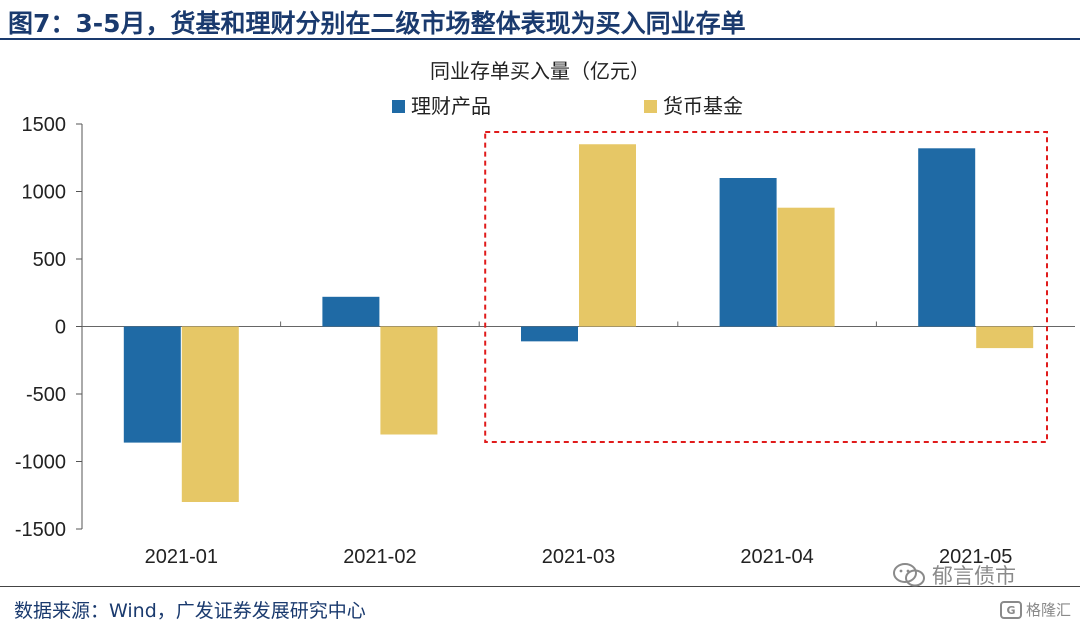  Describe the element at coordinates (377, 23) in the screenshot. I see `figure-title: 图7：3-5月，货基和理财分别在二级市场整体表现为买入同业存单` at that location.